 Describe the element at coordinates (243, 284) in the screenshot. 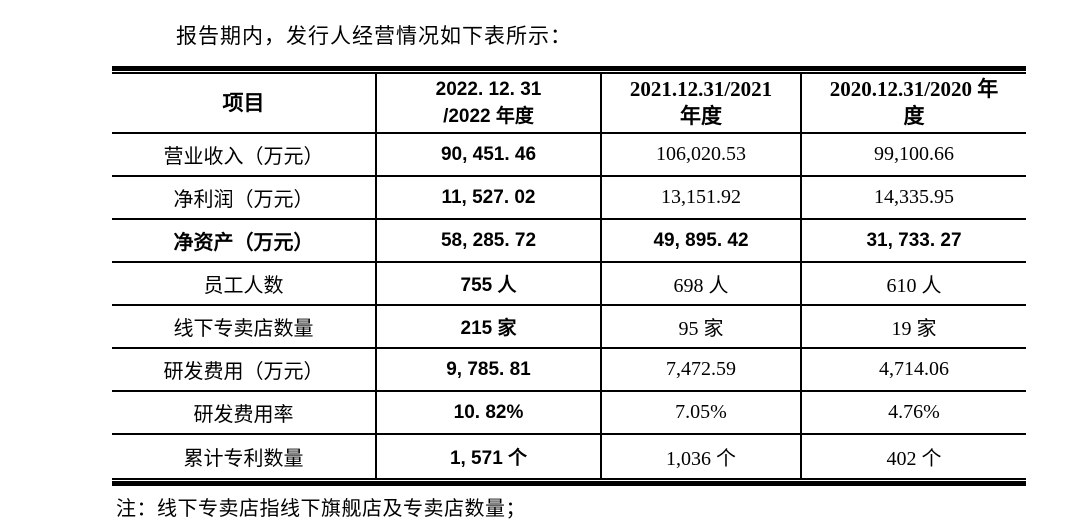

I see `row-label: 员工人数` at that location.